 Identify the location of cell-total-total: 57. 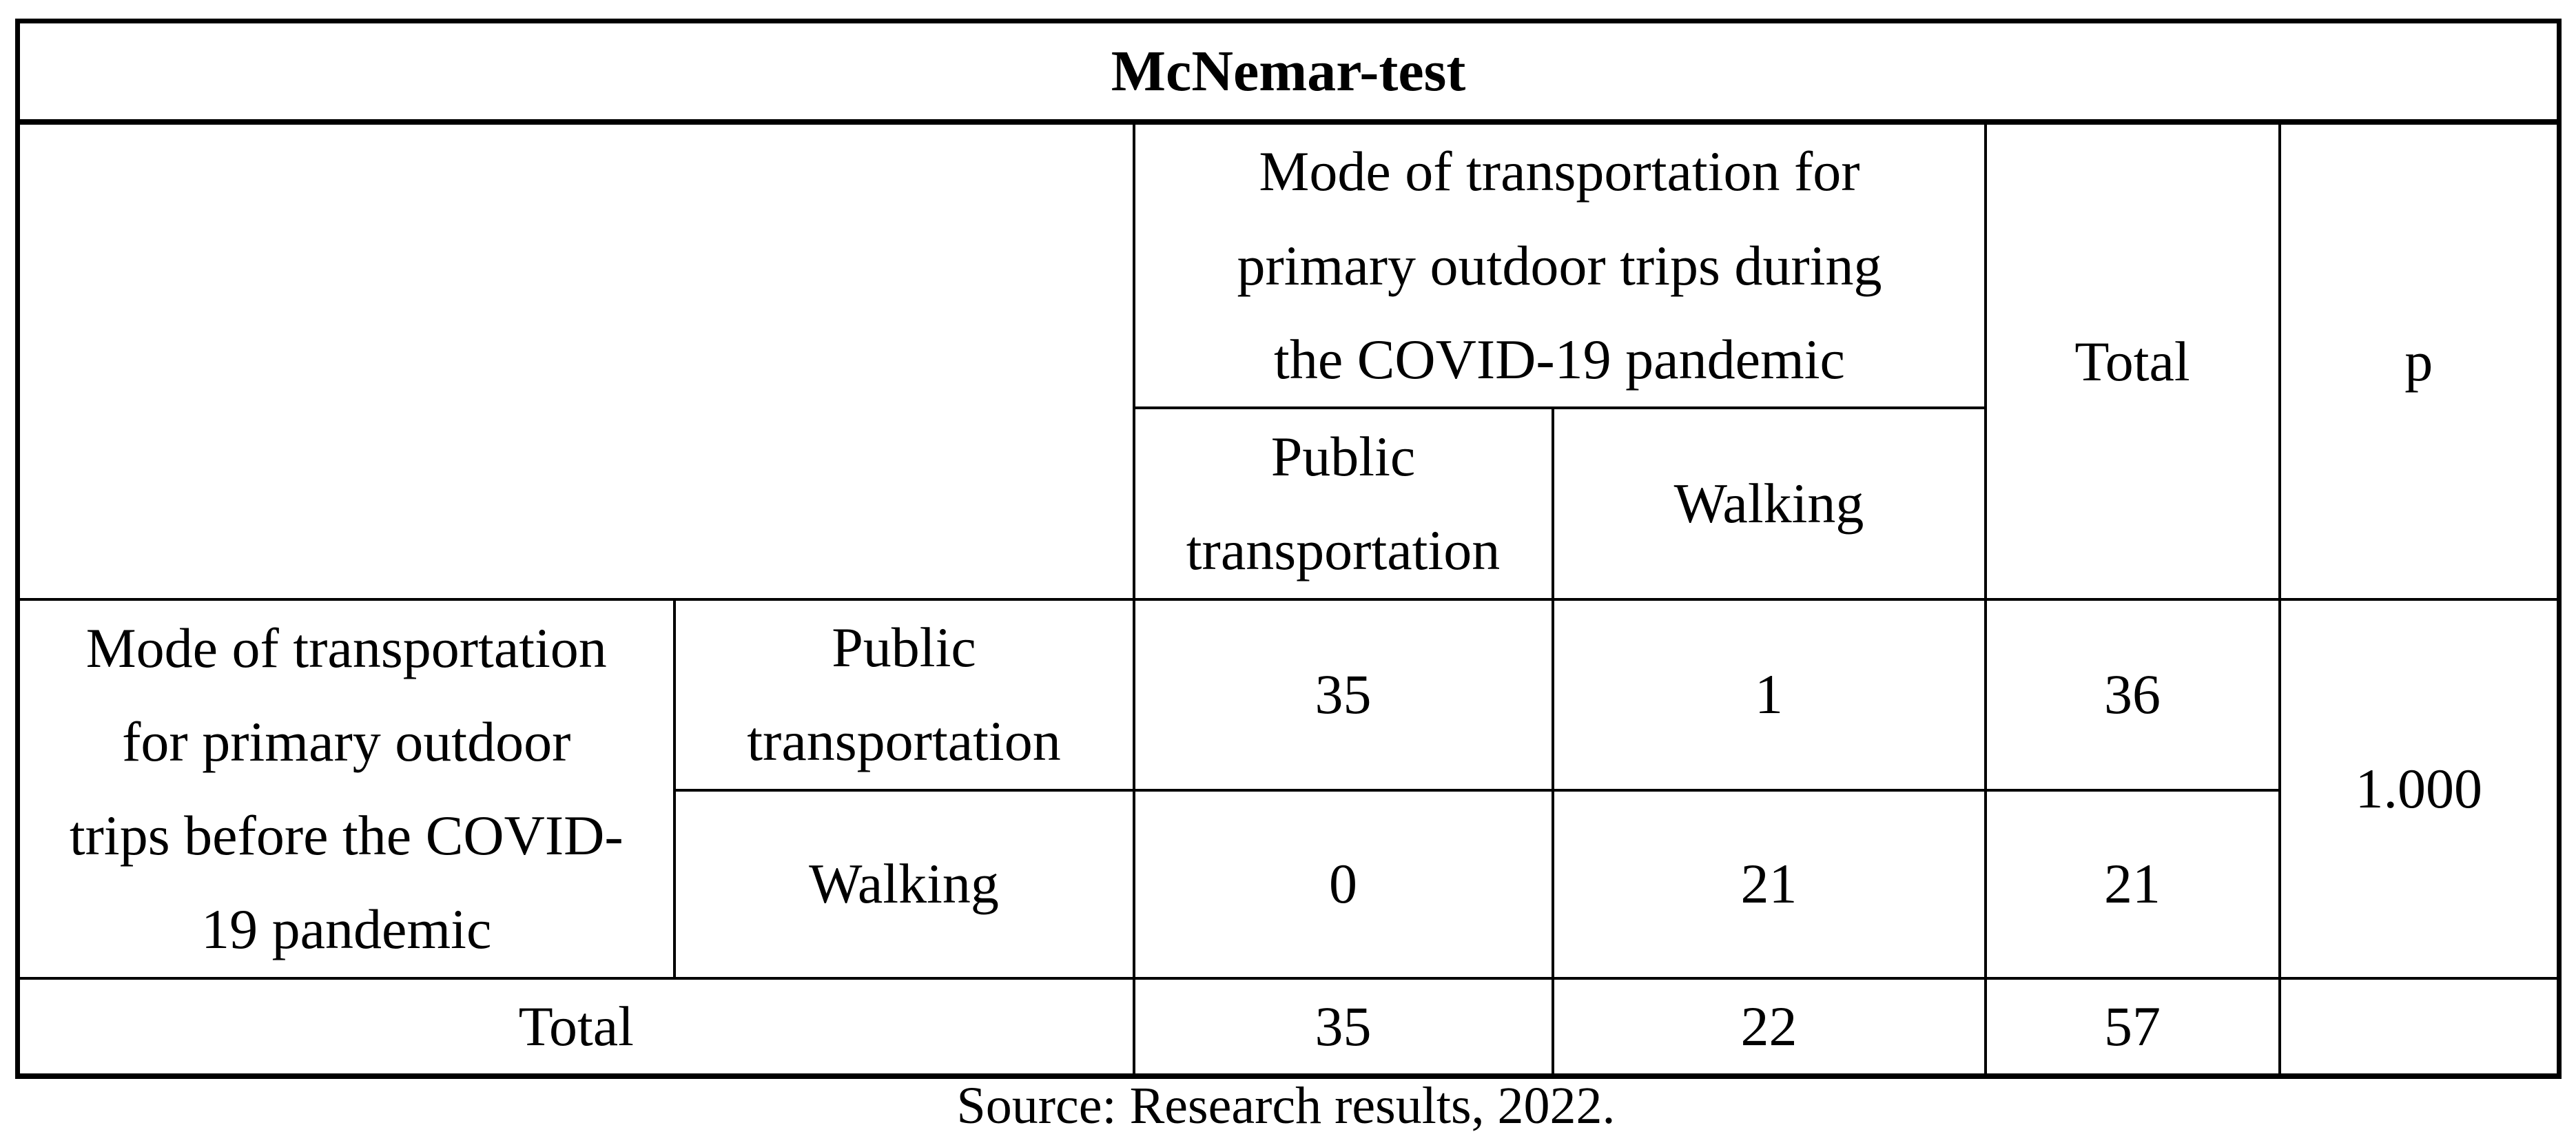
(2132, 1027).